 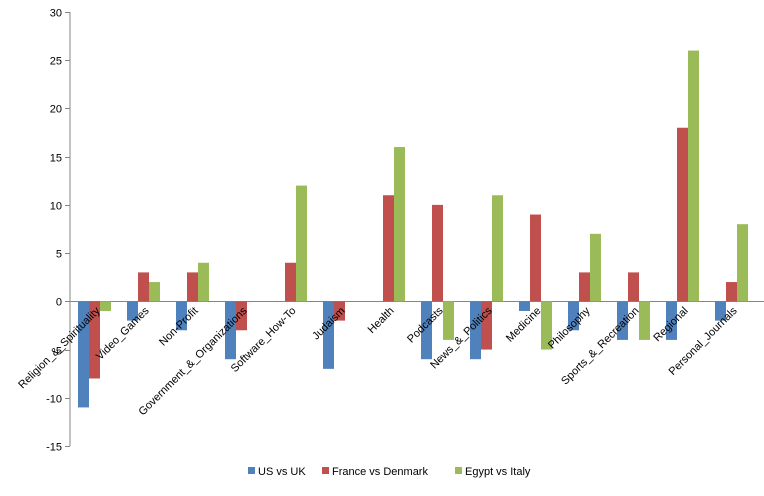 I want to click on legend-label: Egypt vs Italy, so click(x=498, y=472).